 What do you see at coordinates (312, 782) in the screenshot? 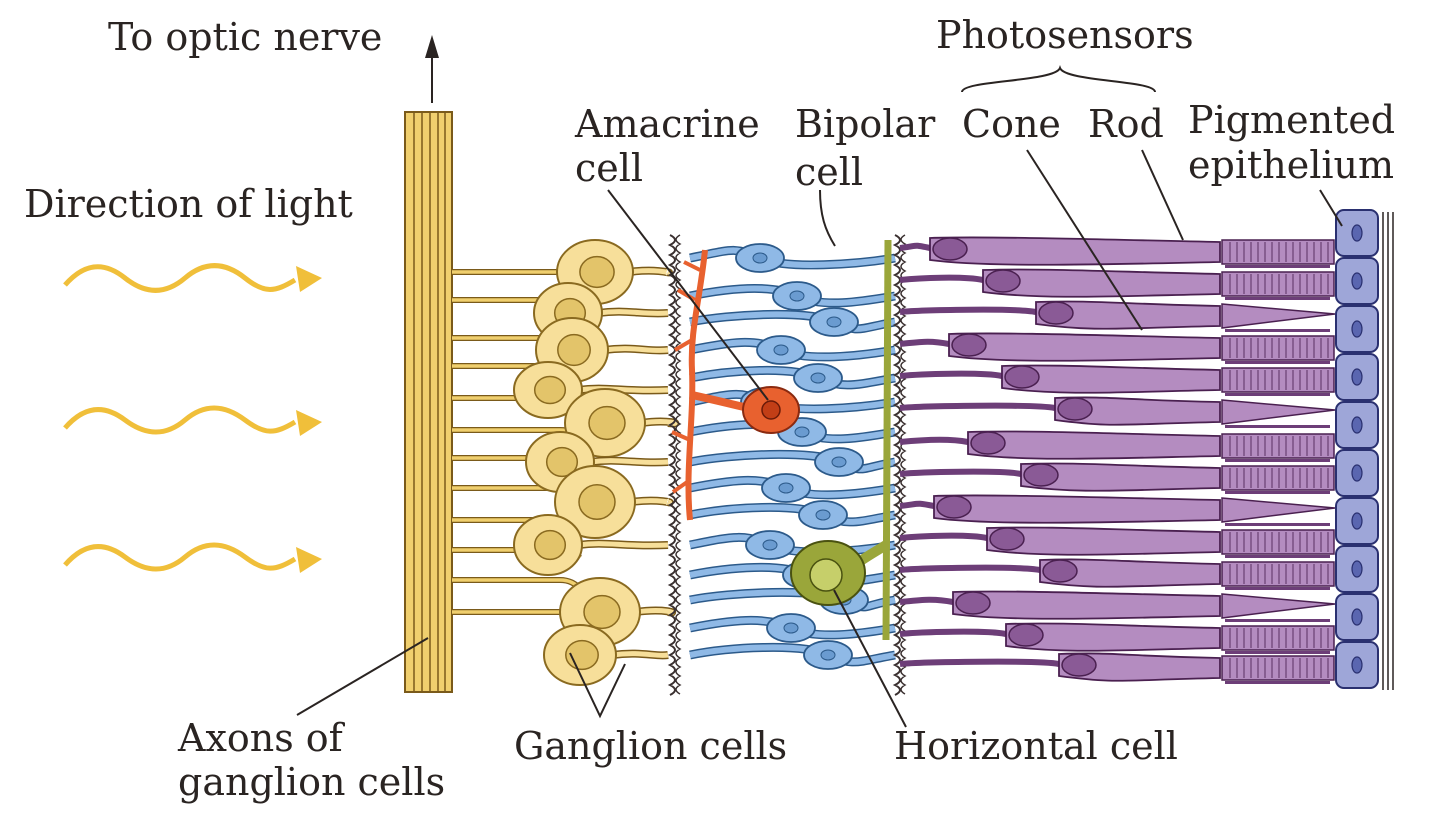
I see `axons-label-line2: ganglion cells` at bounding box center [312, 782].